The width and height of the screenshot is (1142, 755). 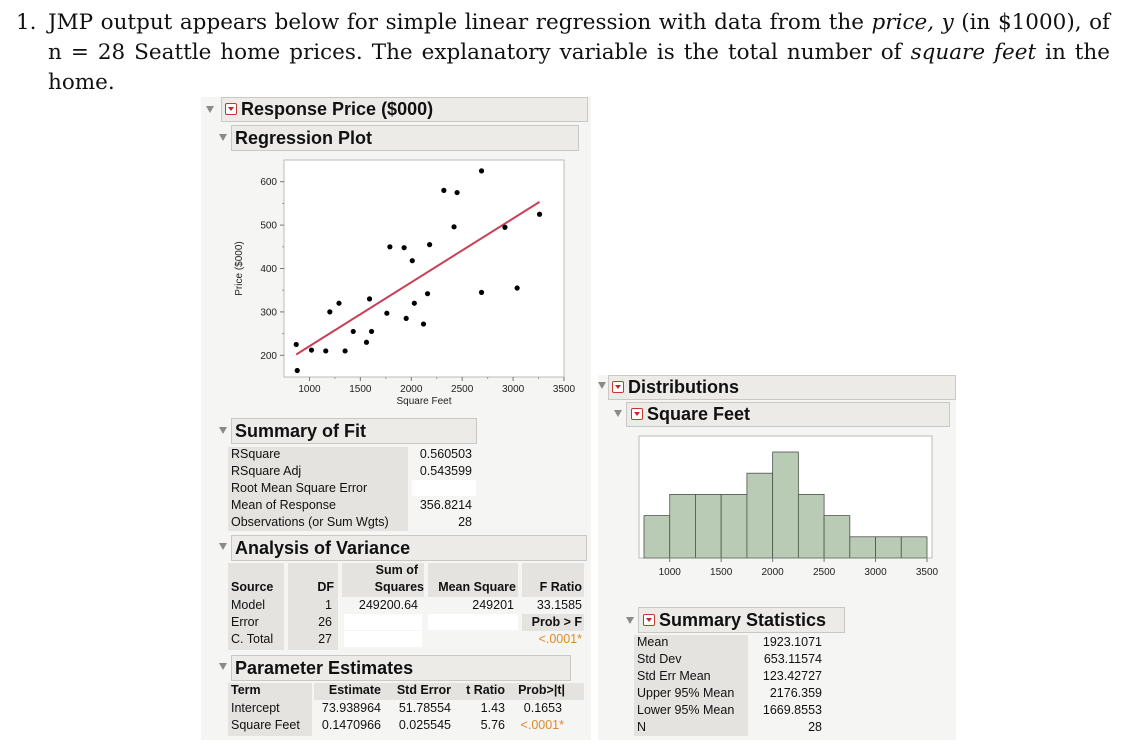 What do you see at coordinates (674, 676) in the screenshot?
I see `stat-label: Std Err Mean` at bounding box center [674, 676].